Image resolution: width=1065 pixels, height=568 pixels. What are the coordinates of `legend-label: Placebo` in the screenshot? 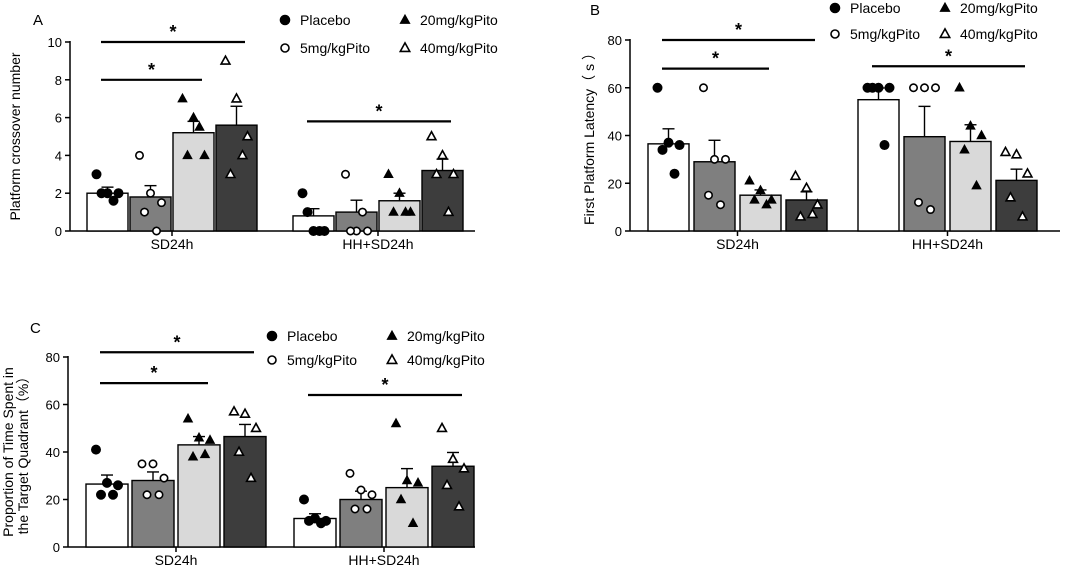 It's located at (875, 8).